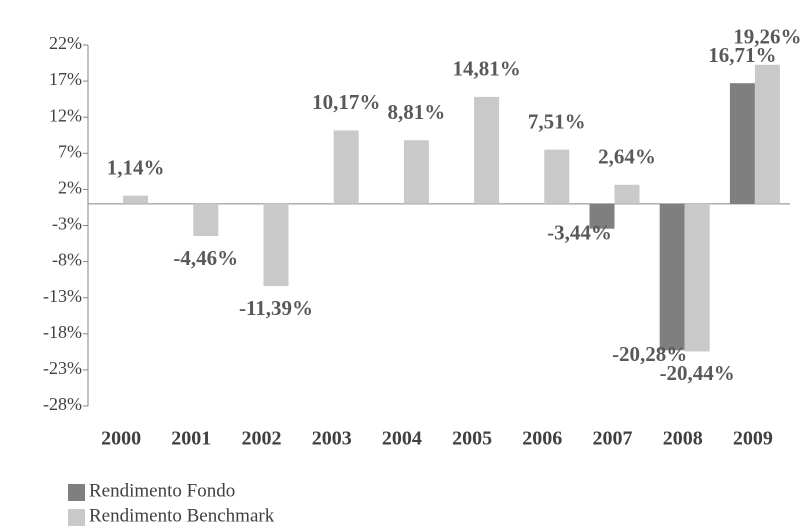 Image resolution: width=807 pixels, height=530 pixels. I want to click on value-label: 8,81%, so click(417, 112).